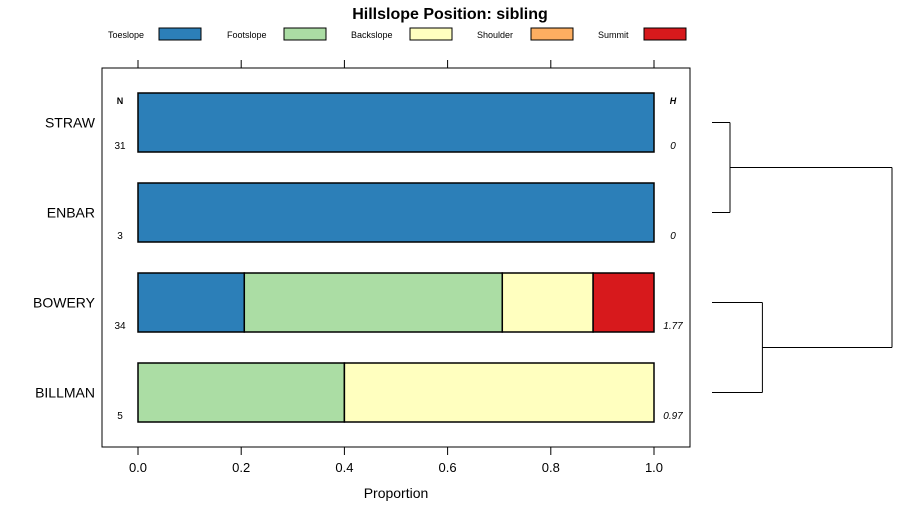 The width and height of the screenshot is (900, 520). Describe the element at coordinates (431, 34) in the screenshot. I see `legend-swatch-backslope` at that location.